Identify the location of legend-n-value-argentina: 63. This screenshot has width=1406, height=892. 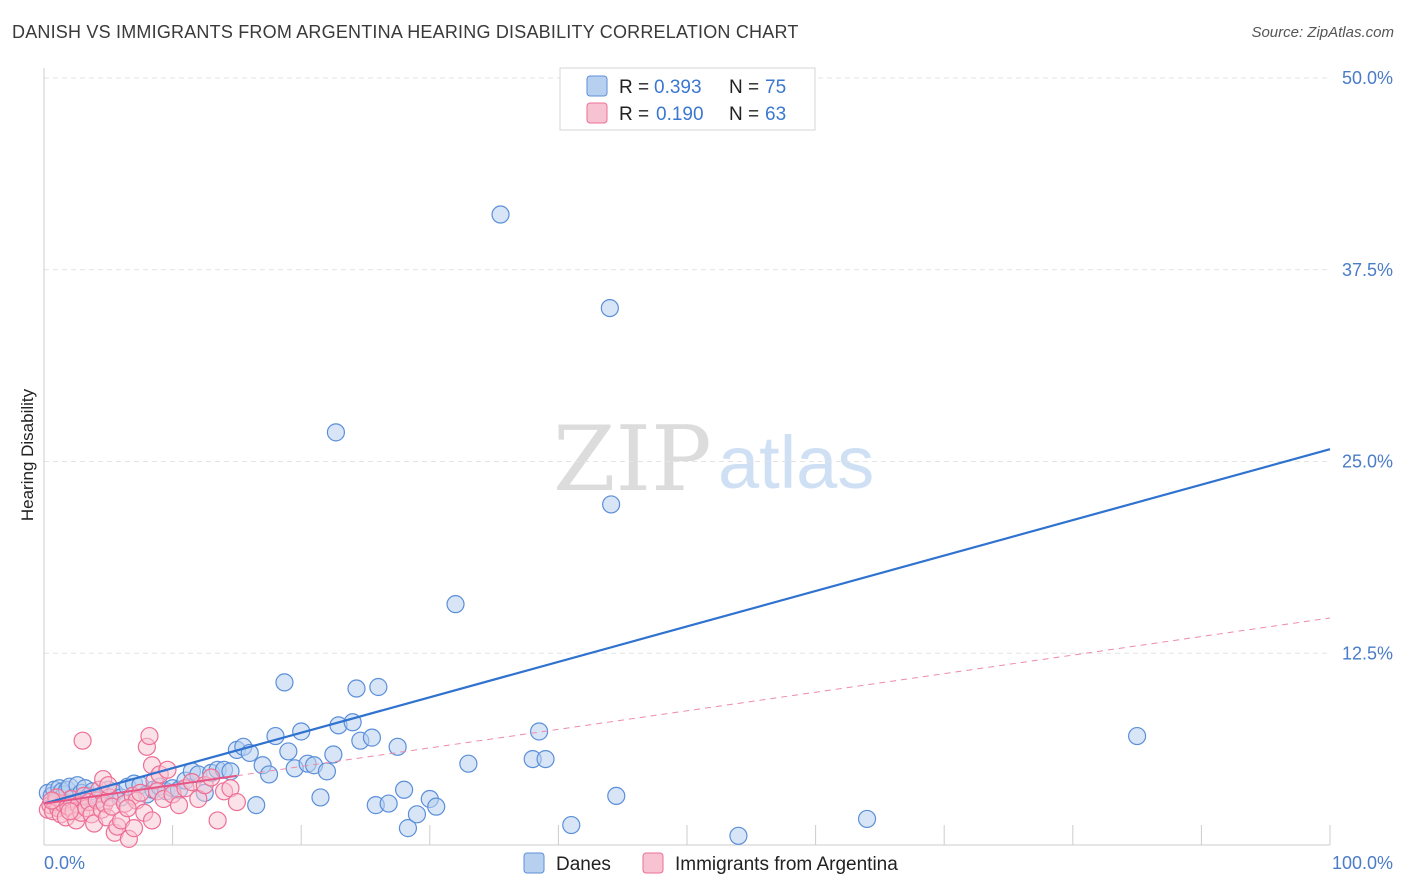
(775, 114).